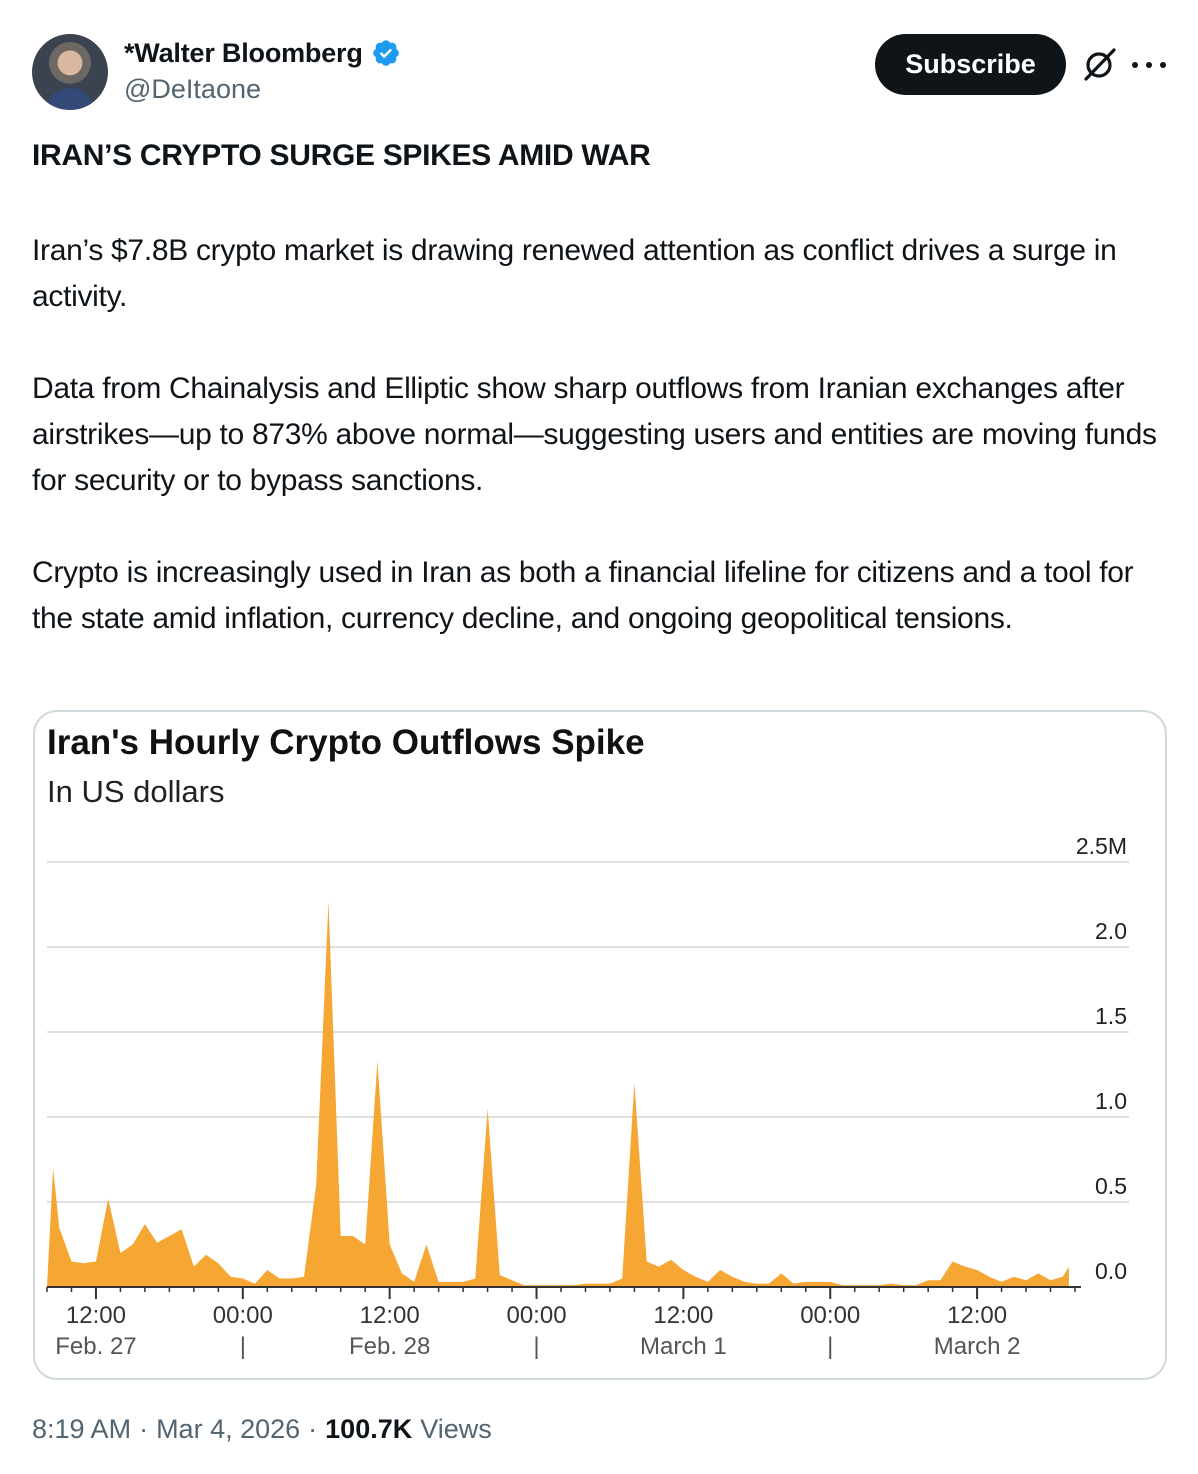 This screenshot has height=1474, width=1198. What do you see at coordinates (977, 1346) in the screenshot?
I see `x-tick-date: March 2` at bounding box center [977, 1346].